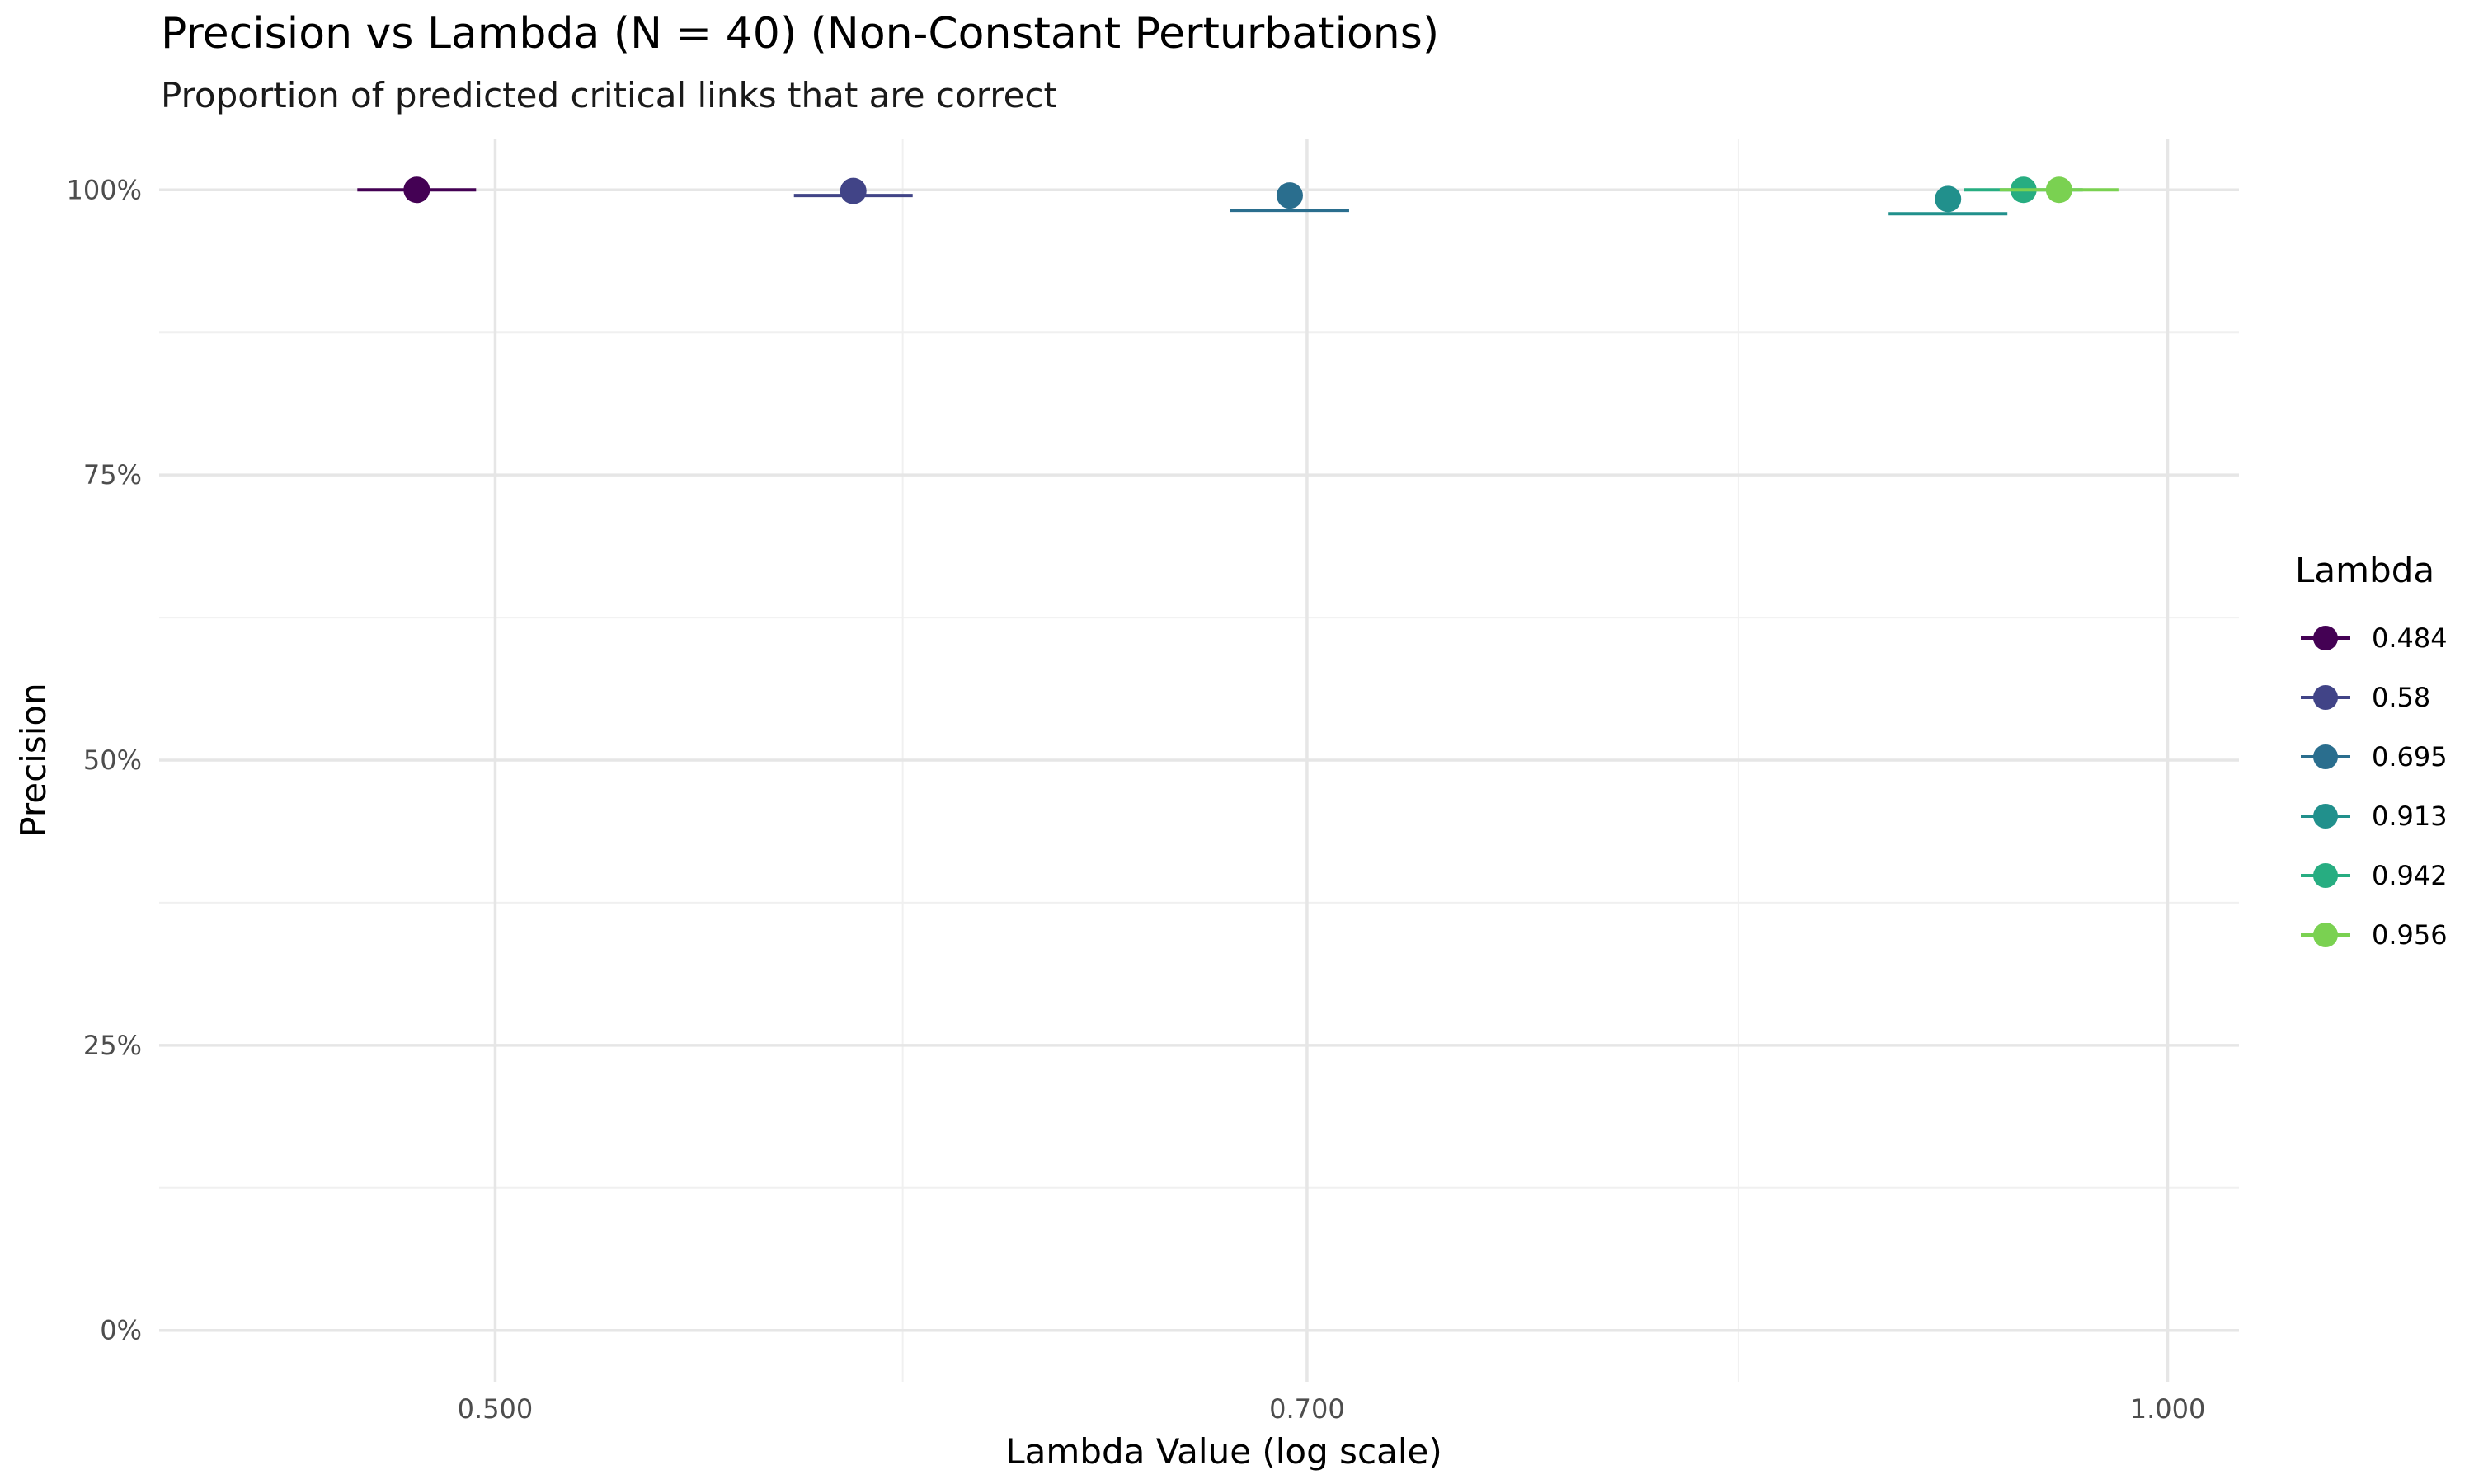 Image resolution: width=2474 pixels, height=1484 pixels. I want to click on y-axis-title: Precision, so click(33, 760).